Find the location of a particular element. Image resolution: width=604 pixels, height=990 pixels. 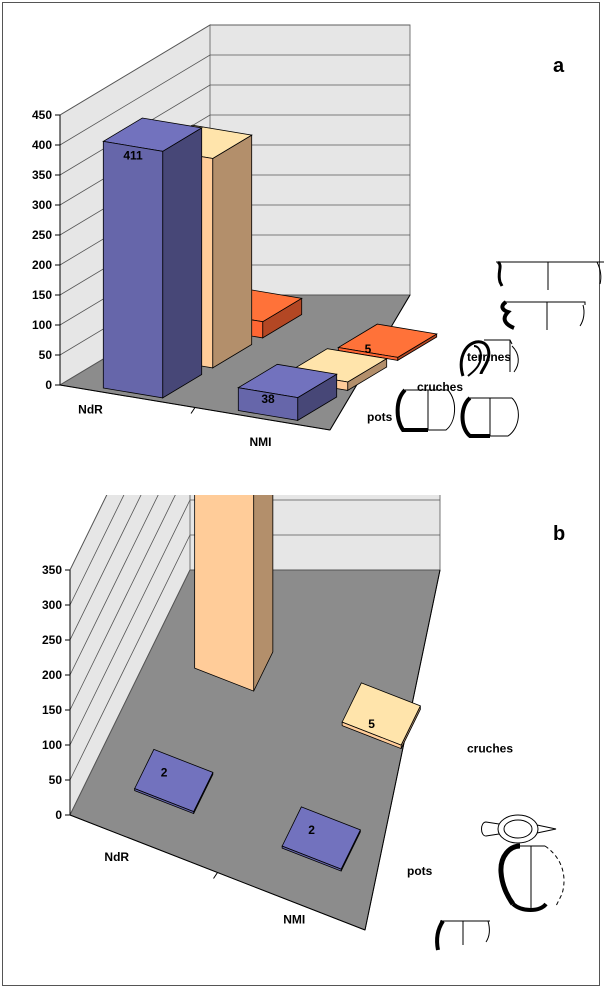

data-label: 38 is located at coordinates (268, 399).